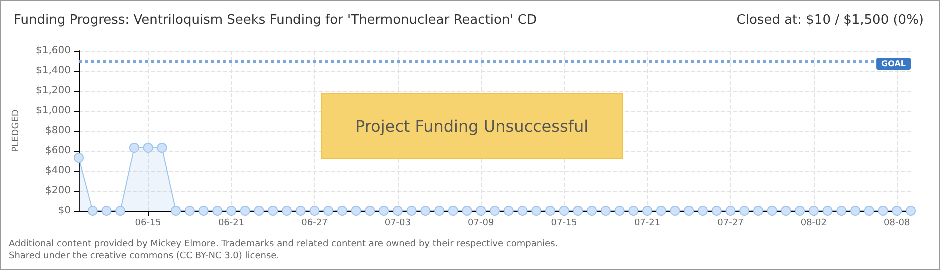  What do you see at coordinates (647, 223) in the screenshot?
I see `x-tick-label: 07-21` at bounding box center [647, 223].